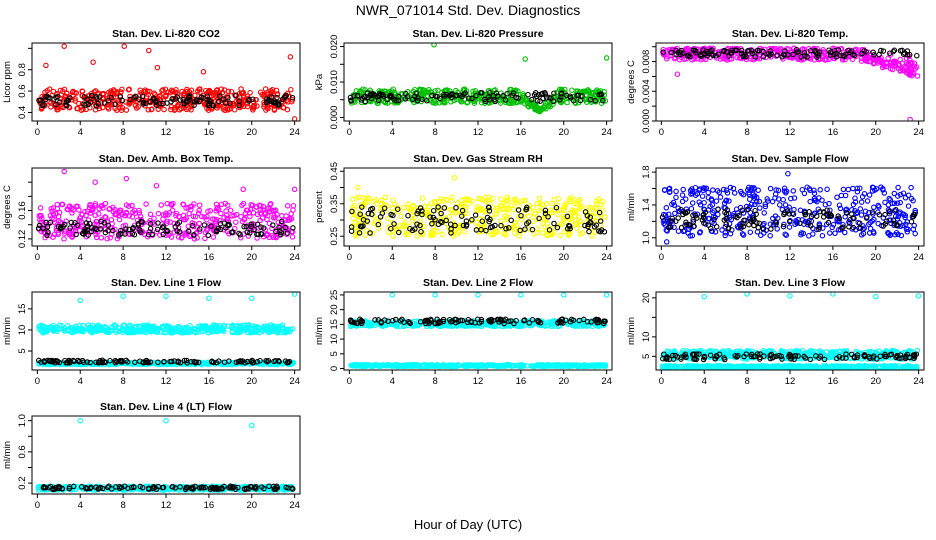  I want to click on x-tick-label: 8, so click(122, 132).